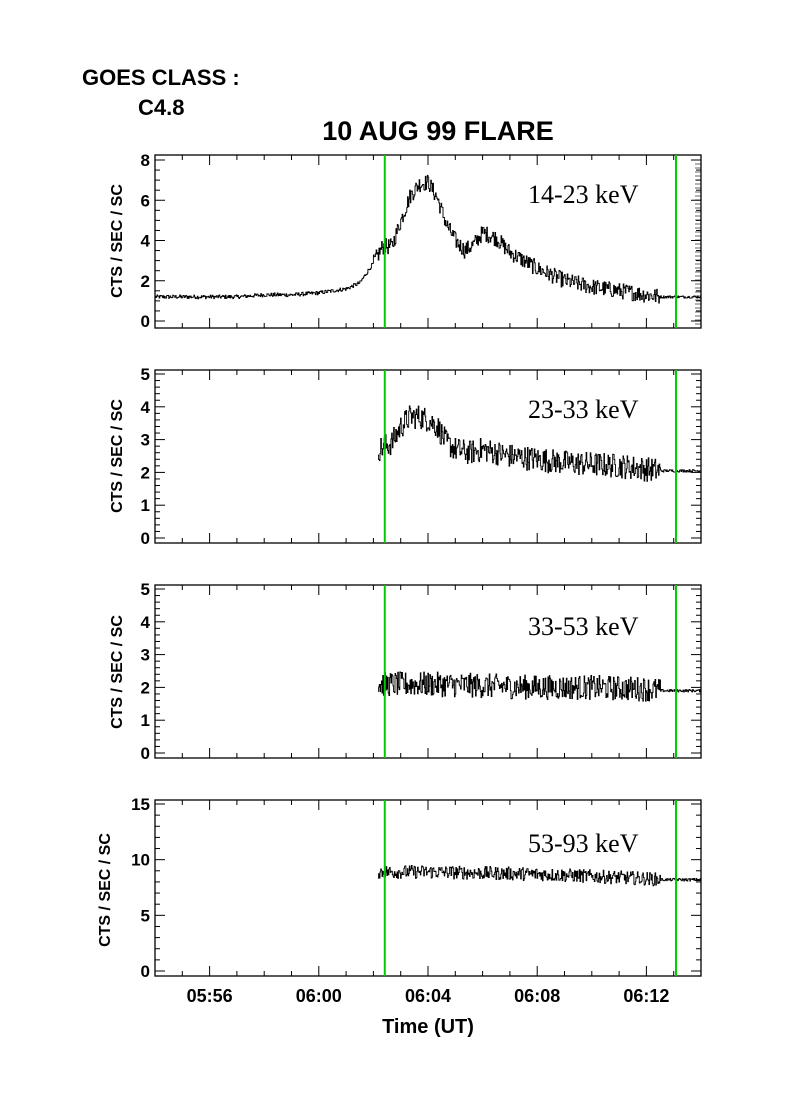 The width and height of the screenshot is (790, 1118). What do you see at coordinates (583, 626) in the screenshot?
I see `panel-3-energy-band: 33-53 keV` at bounding box center [583, 626].